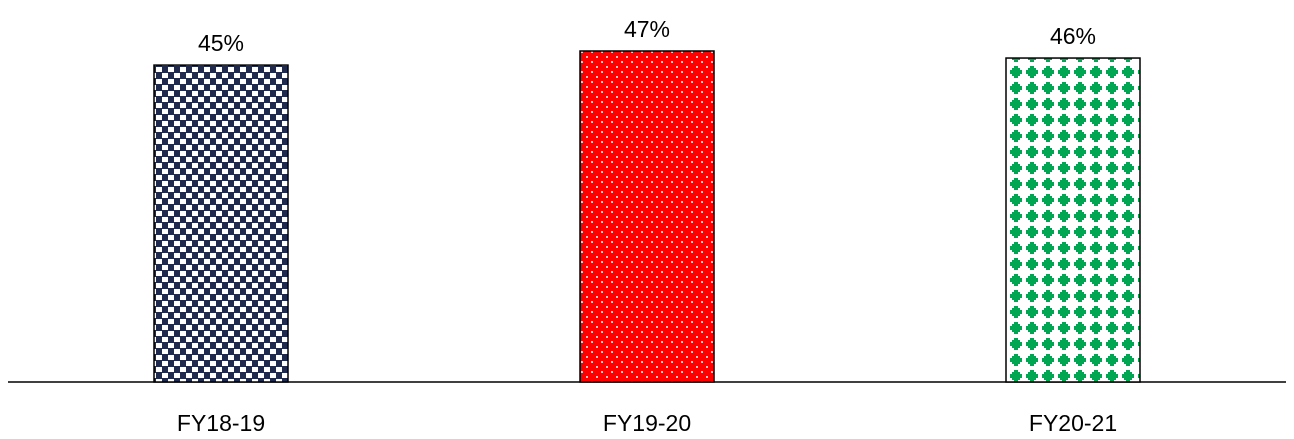 This screenshot has width=1294, height=439. I want to click on x-tick-label-fy20-21: FY20-21, so click(1073, 423).